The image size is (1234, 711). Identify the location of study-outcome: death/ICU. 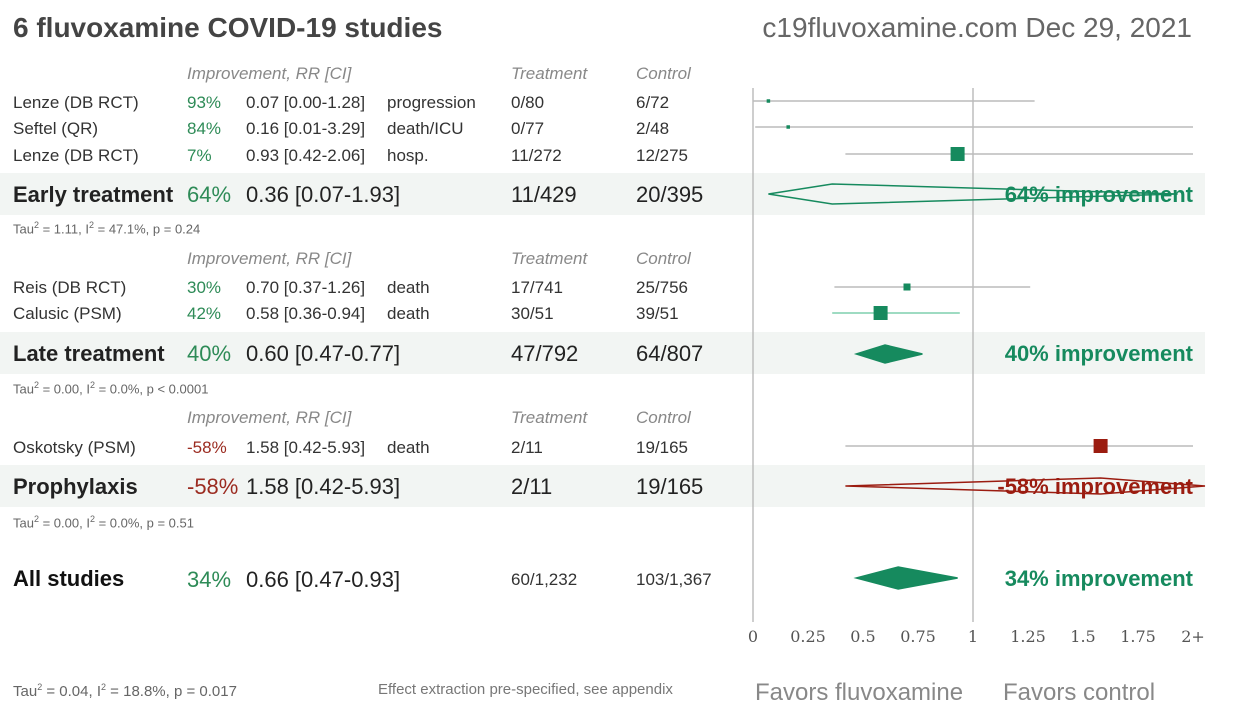
(425, 128).